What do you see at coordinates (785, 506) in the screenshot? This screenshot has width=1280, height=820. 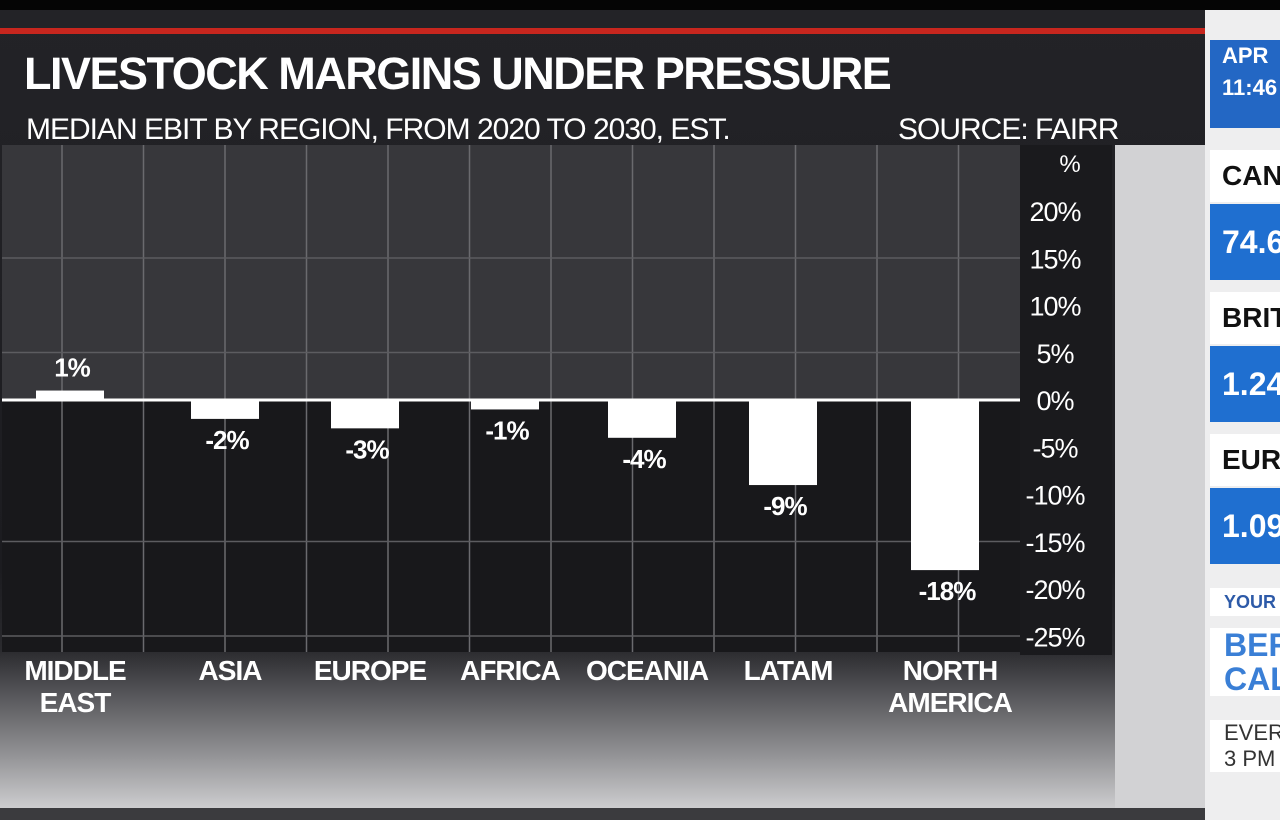 I see `bar-value-label: -9%` at bounding box center [785, 506].